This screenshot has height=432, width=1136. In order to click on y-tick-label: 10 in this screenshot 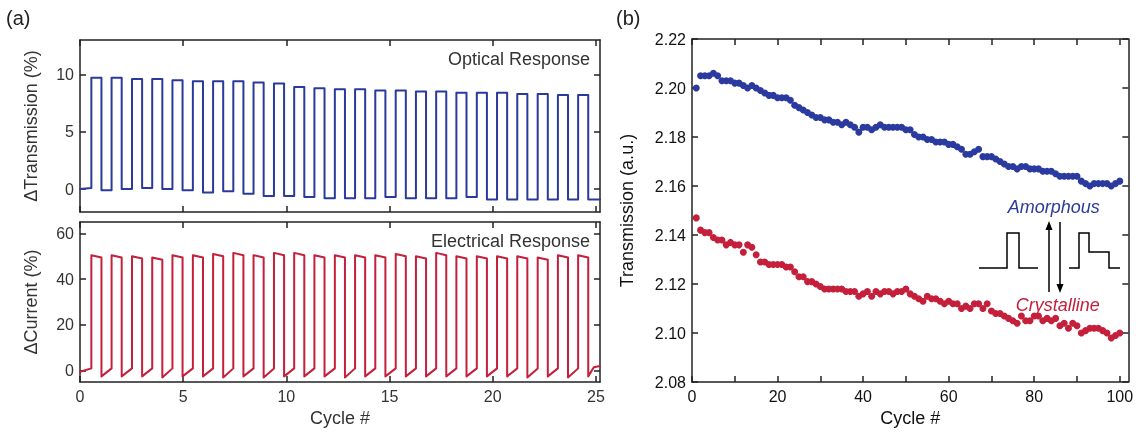, I will do `click(65, 74)`.